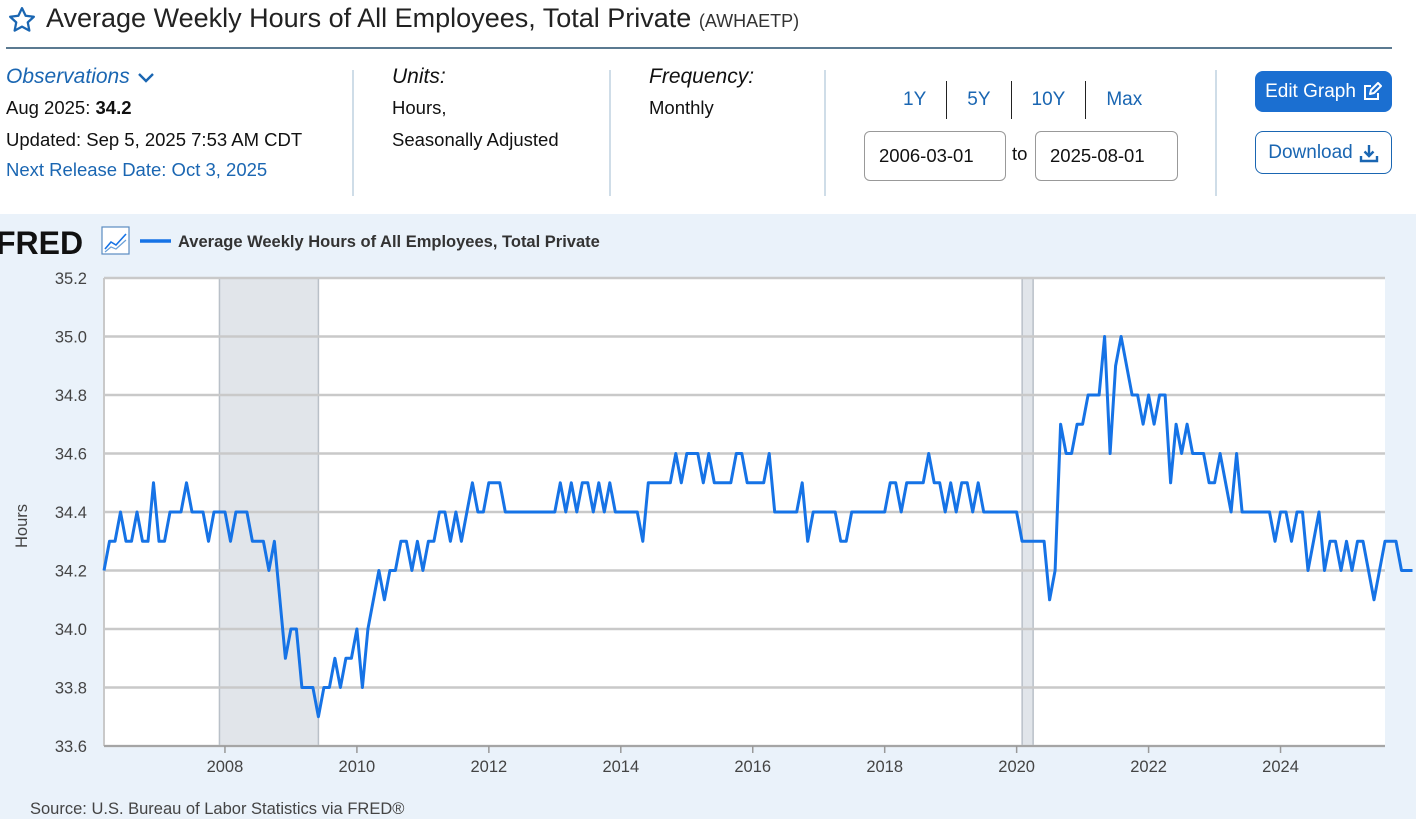 The width and height of the screenshot is (1416, 819). Describe the element at coordinates (1280, 767) in the screenshot. I see `x-tick-label: 2024` at that location.